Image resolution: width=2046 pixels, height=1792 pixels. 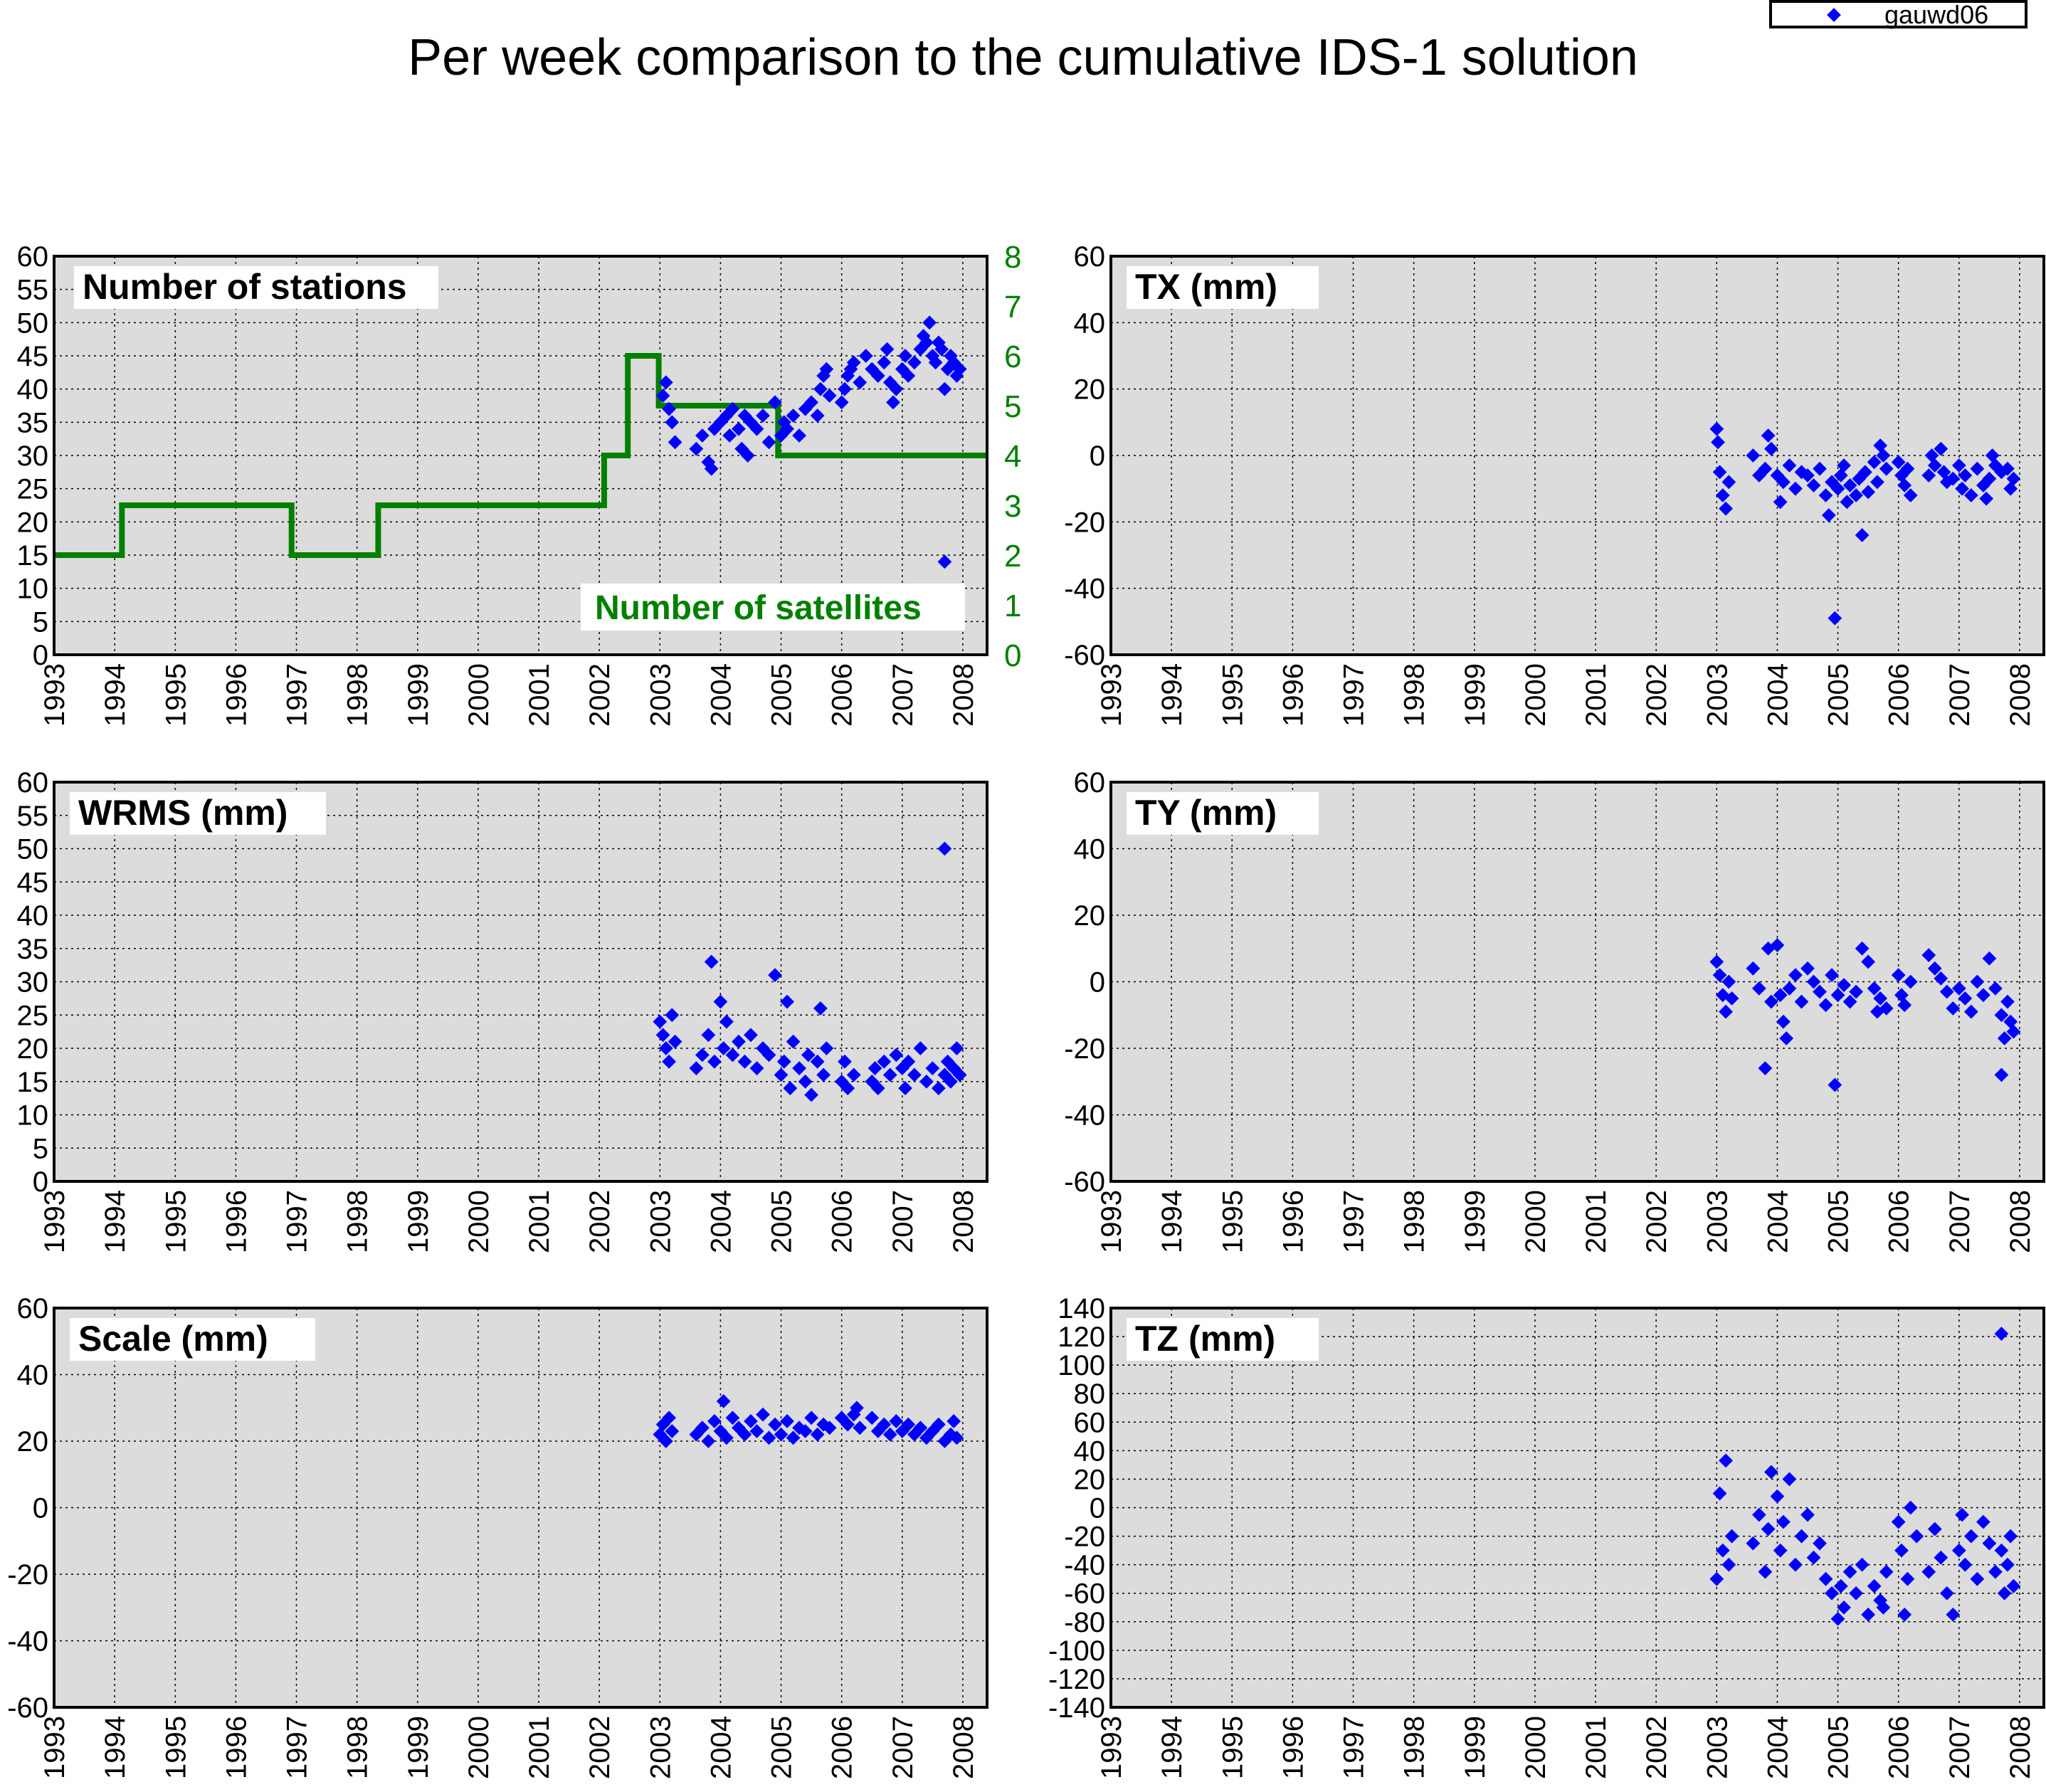 I want to click on x-tick-label: 1998, so click(x=1414, y=1747).